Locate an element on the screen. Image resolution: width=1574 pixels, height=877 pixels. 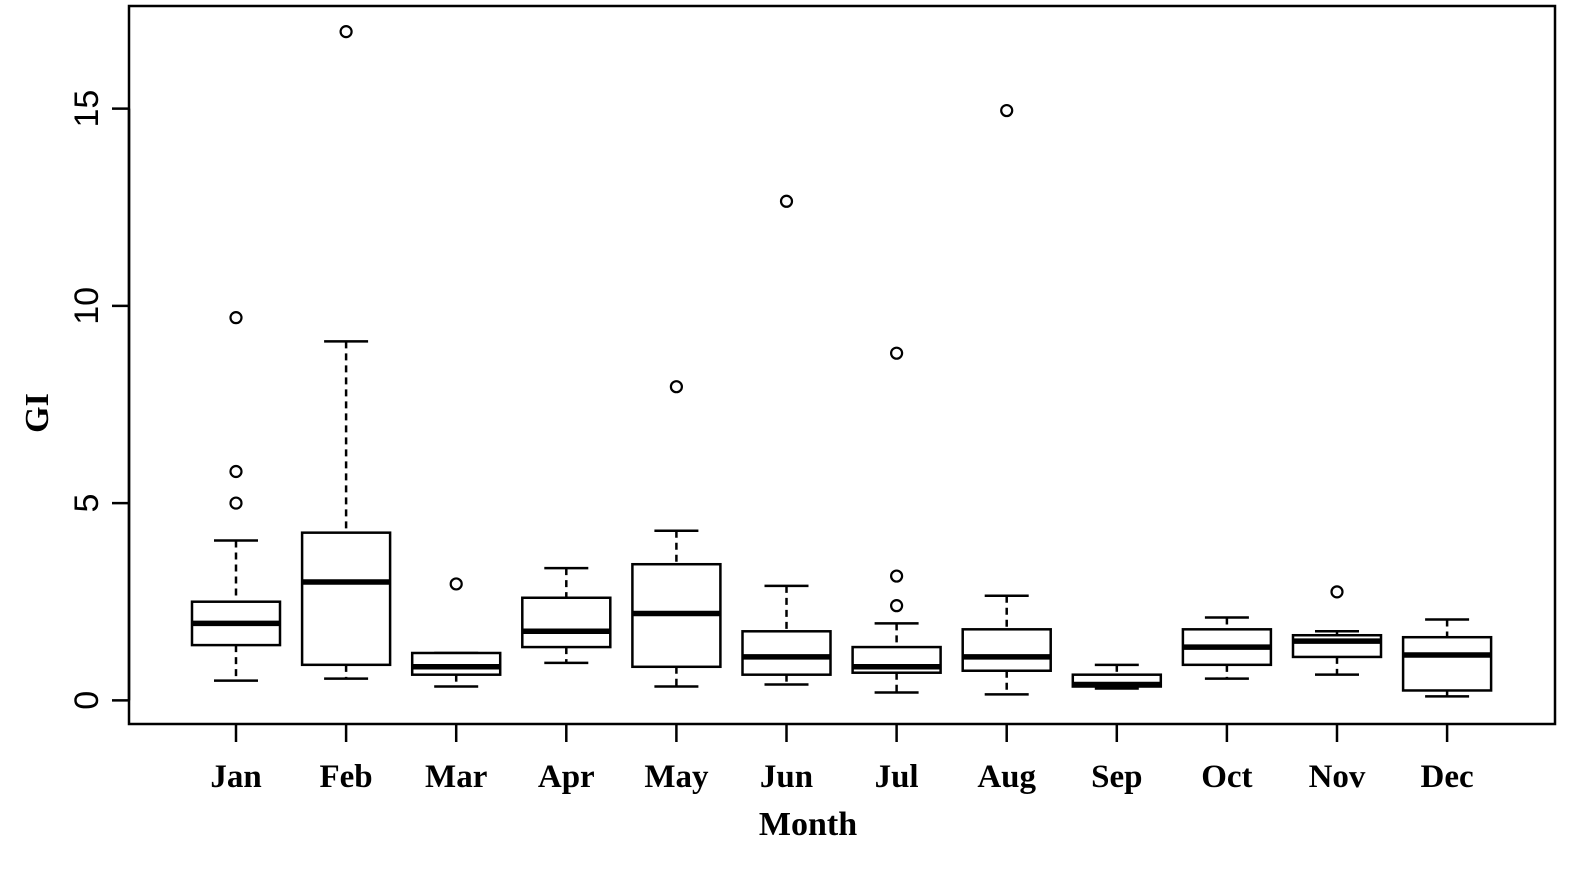
x-tick-label-oct: Oct is located at coordinates (1226, 777).